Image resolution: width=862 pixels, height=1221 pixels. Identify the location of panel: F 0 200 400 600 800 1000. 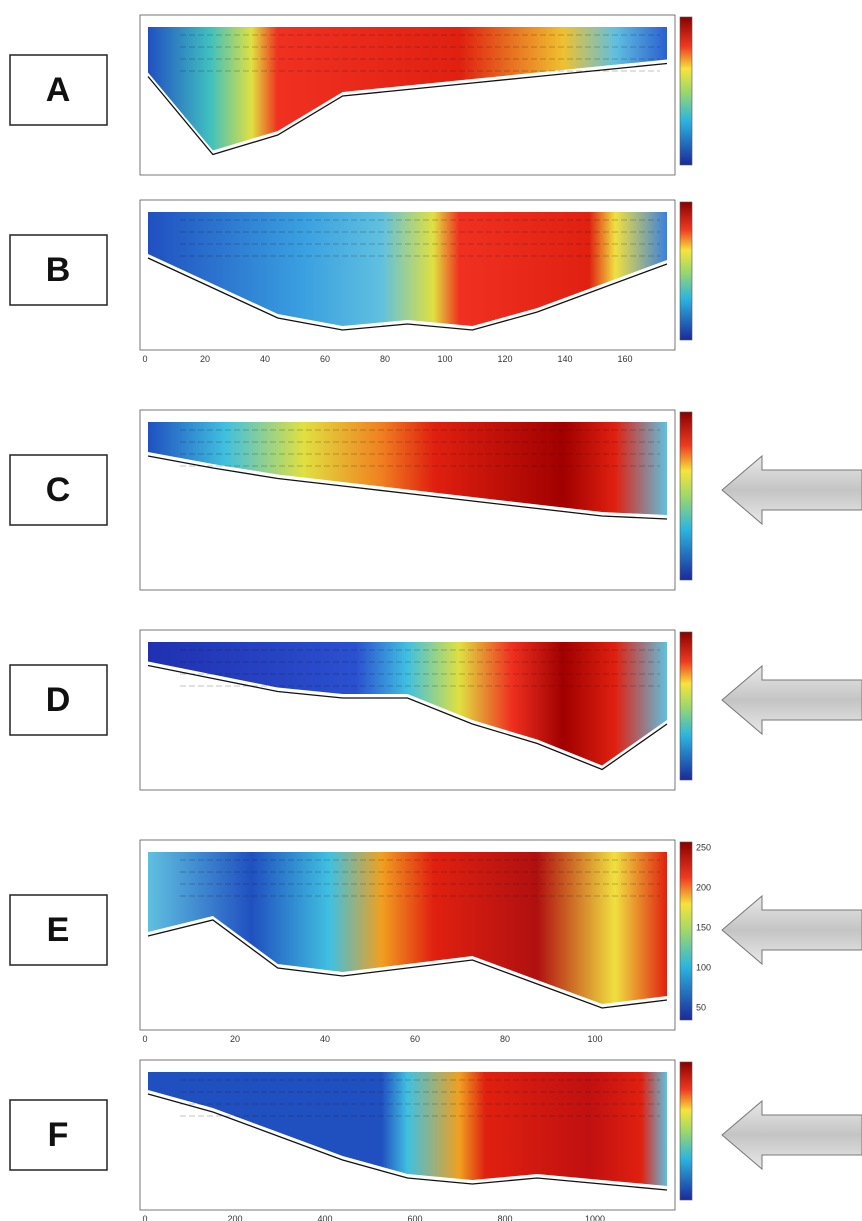
(435, 1140).